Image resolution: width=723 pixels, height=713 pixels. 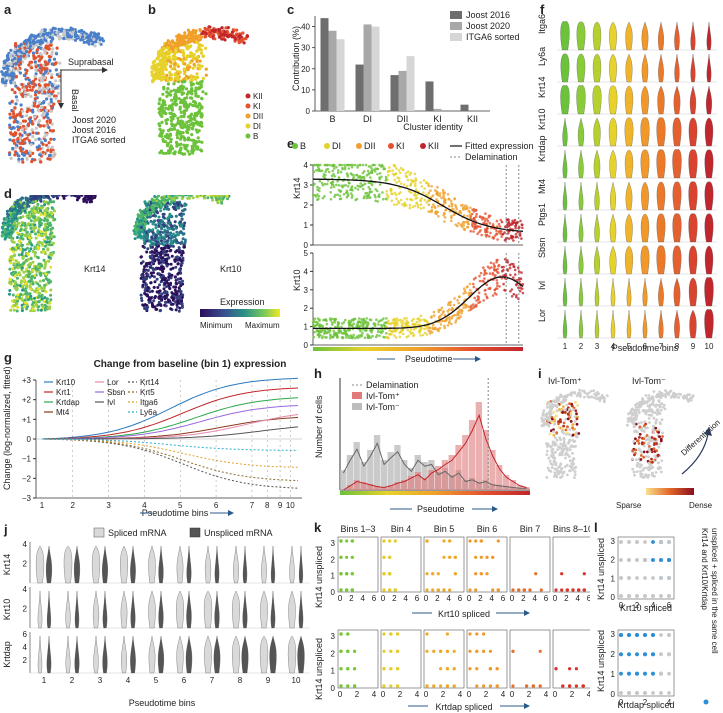 What do you see at coordinates (252, 505) in the screenshot?
I see `g-xtick-label: 7` at bounding box center [252, 505].